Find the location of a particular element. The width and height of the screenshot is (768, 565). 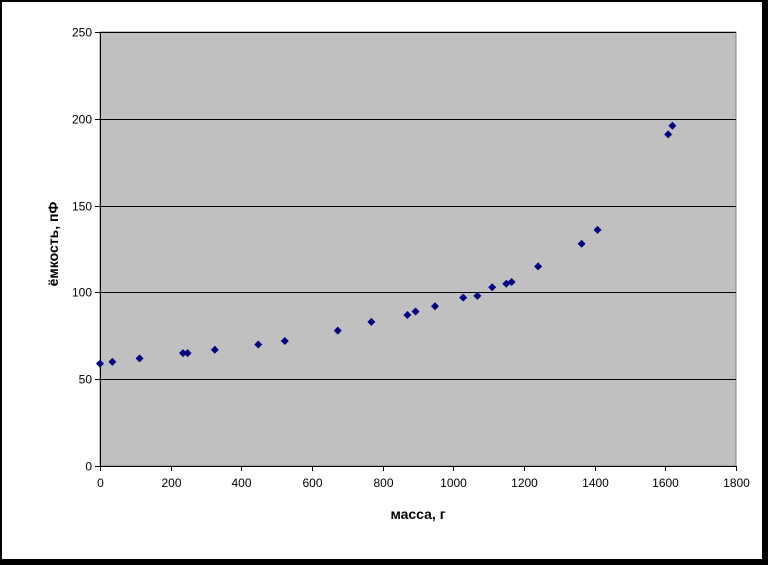

x-tick-label-600: 600 is located at coordinates (312, 483).